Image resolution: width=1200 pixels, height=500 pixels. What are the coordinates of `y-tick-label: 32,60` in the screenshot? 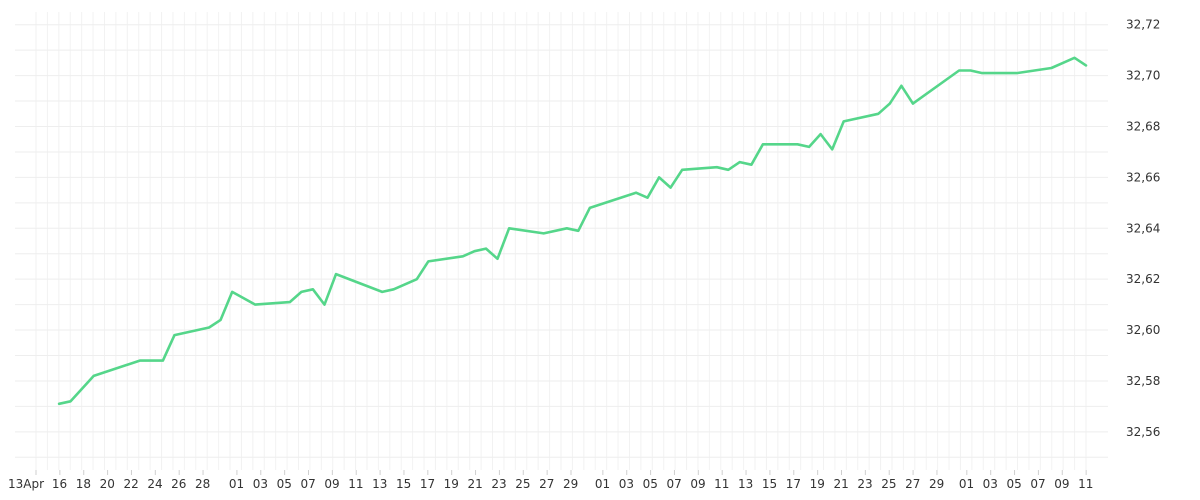 It's located at (1143, 330).